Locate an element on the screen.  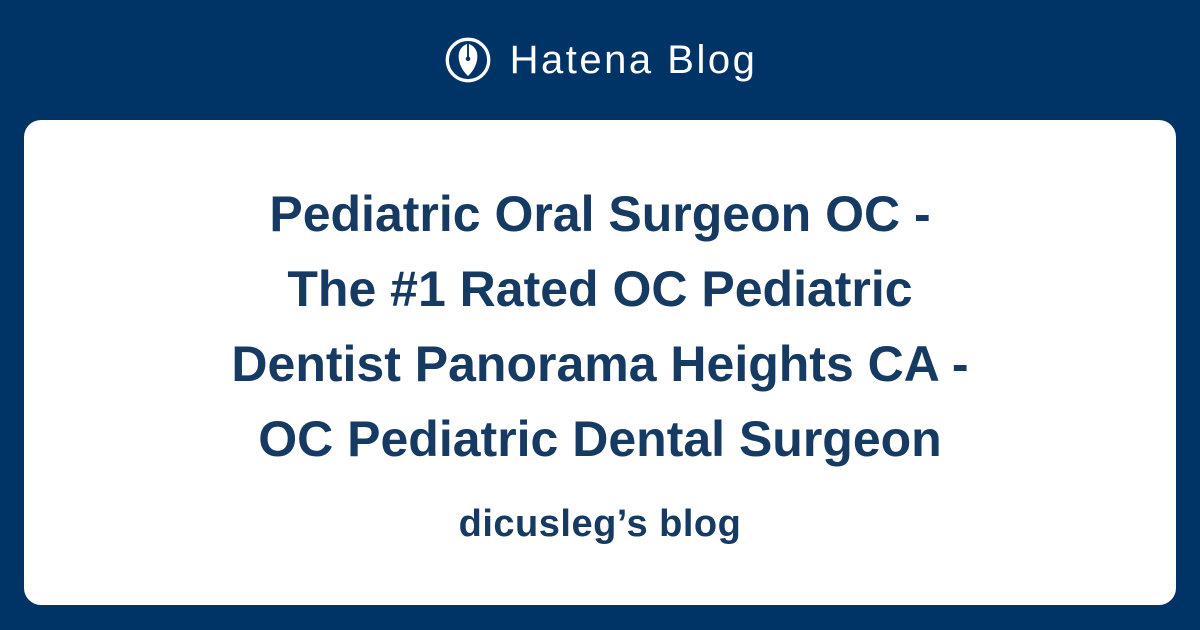
hatena-blog-logo-text: Hatena Blog is located at coordinates (633, 59).